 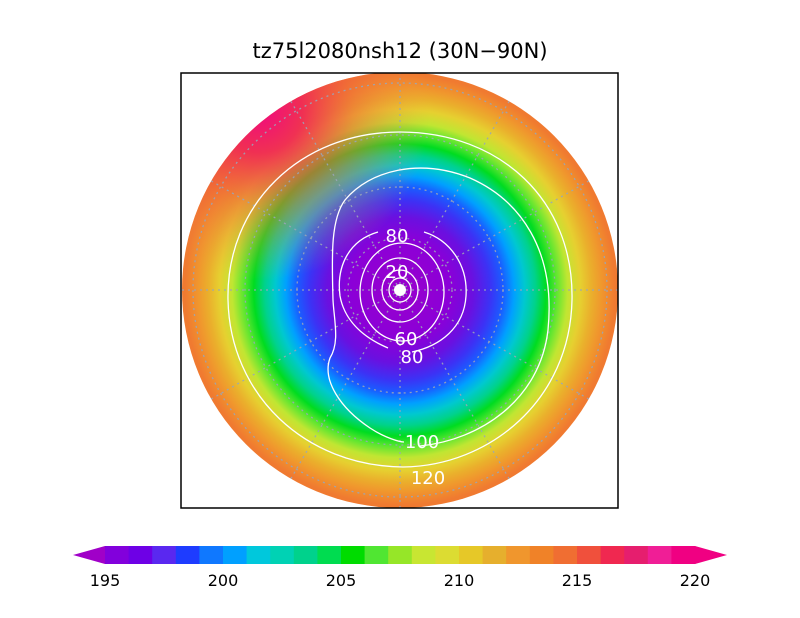 I want to click on colorbar-tick-label: 200, so click(x=223, y=580).